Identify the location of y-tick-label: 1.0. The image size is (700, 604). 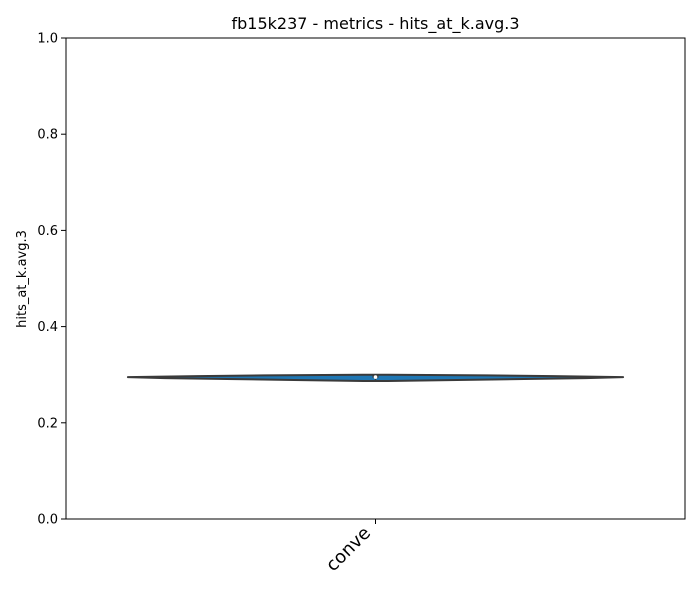
(47, 39).